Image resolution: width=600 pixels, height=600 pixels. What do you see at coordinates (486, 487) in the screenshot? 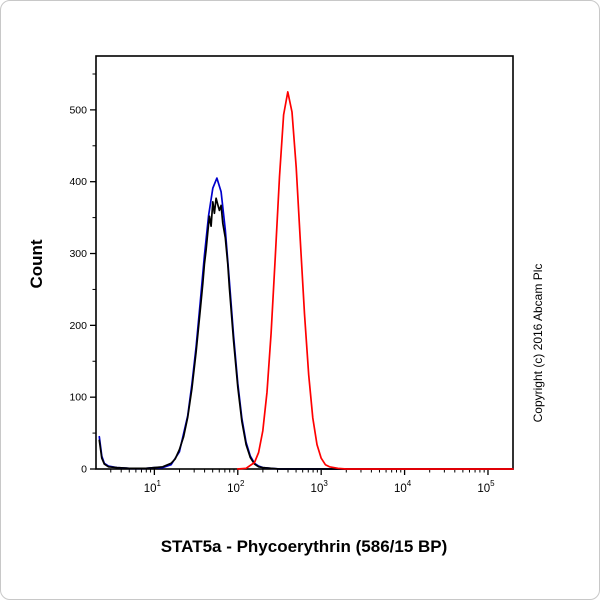
I see `x-tick-label: 10⁵` at bounding box center [486, 487].